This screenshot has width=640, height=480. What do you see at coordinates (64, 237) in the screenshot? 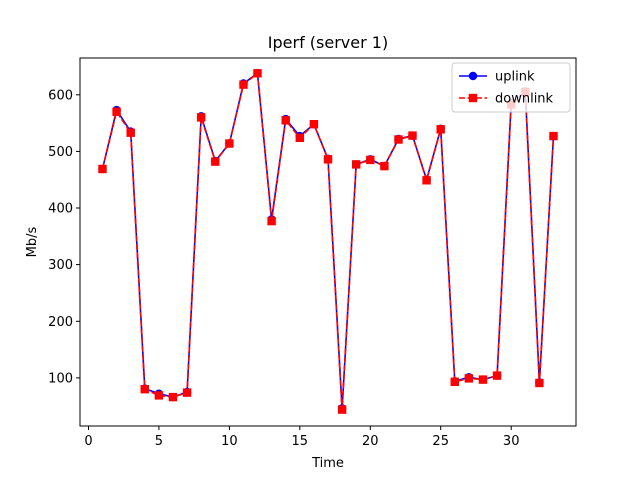
I see `y-ticks: 100 200 300 400 500 600` at bounding box center [64, 237].